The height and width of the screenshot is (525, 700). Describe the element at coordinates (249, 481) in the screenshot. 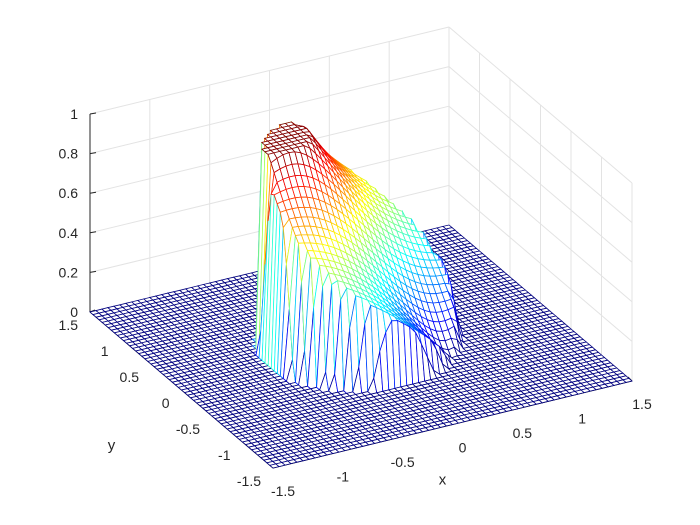

I see `y-tick-label: -1.5` at that location.